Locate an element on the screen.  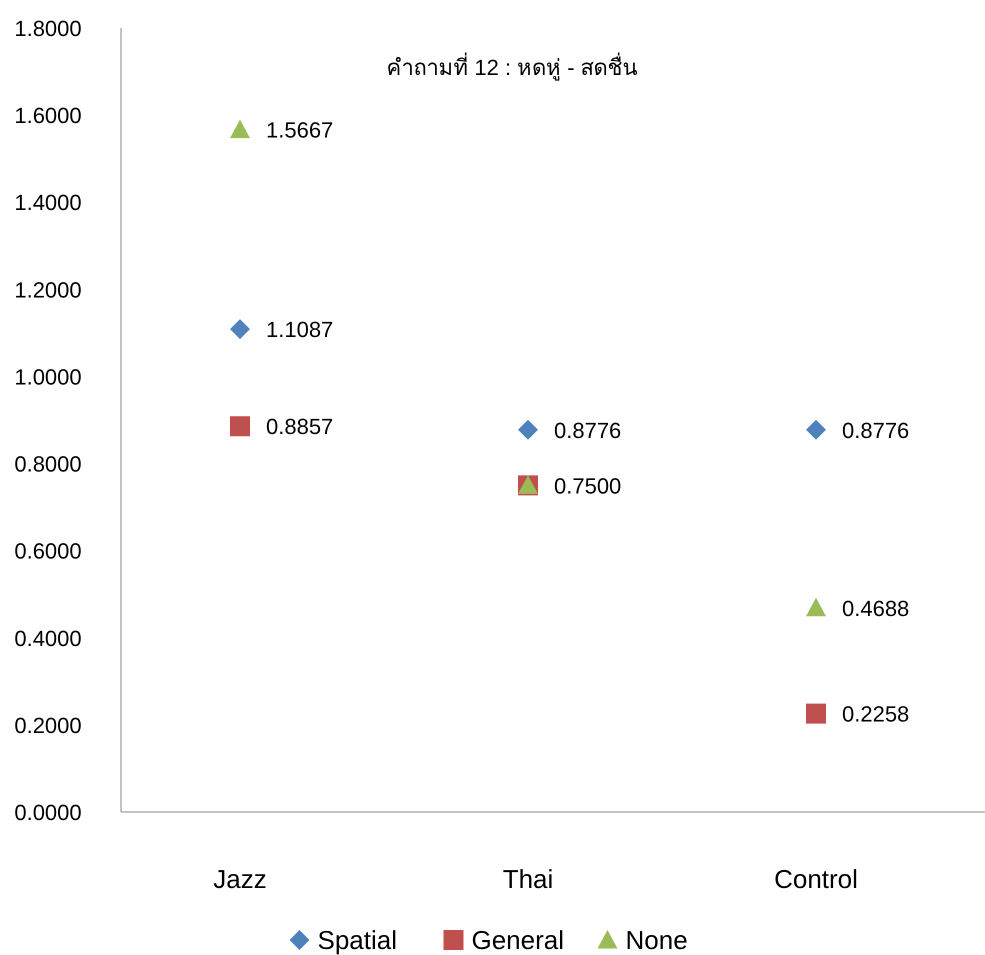
y-tick-label: 1.8000 is located at coordinates (48, 28).